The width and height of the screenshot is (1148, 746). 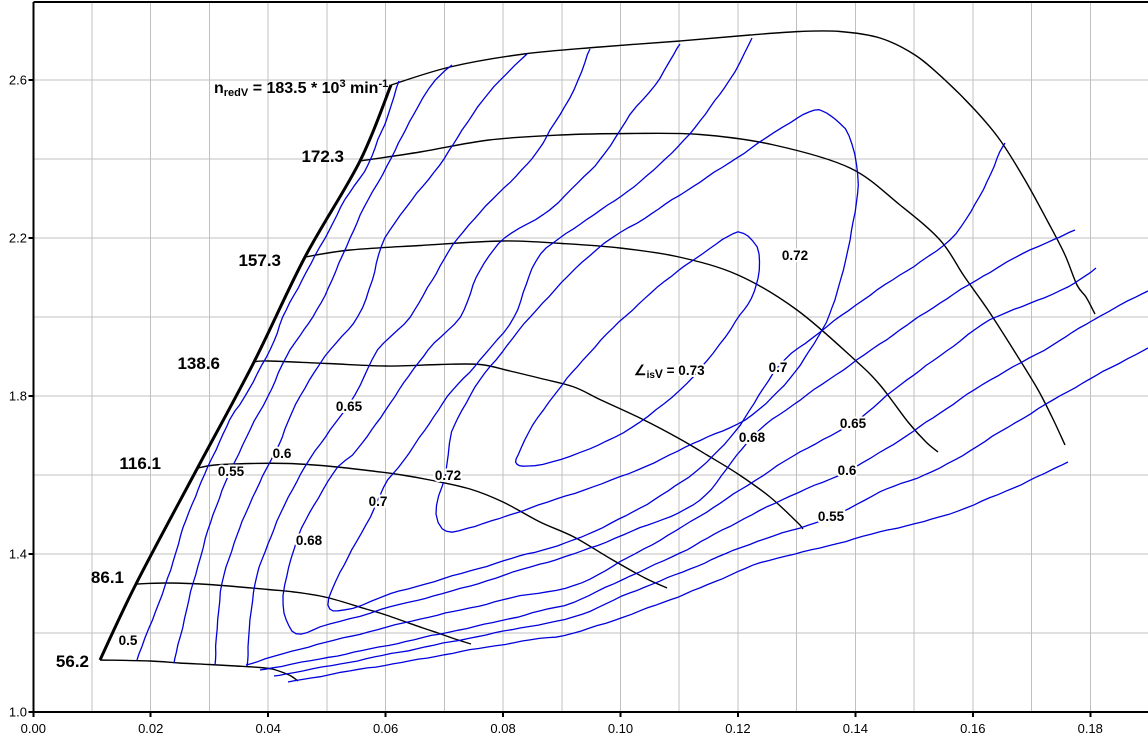 I want to click on svg-text: 0.02, so click(x=150, y=728).